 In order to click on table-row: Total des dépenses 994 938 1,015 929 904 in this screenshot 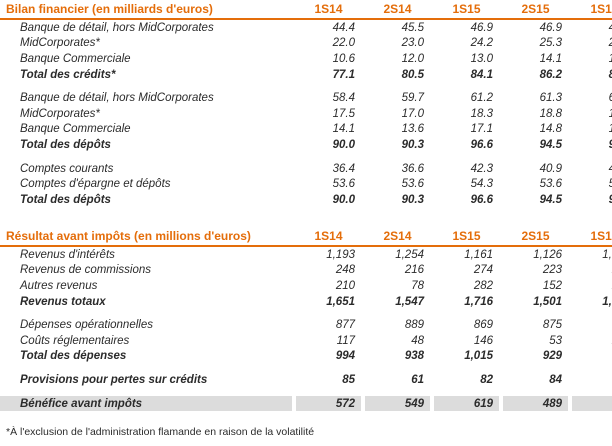, I will do `click(306, 357)`.